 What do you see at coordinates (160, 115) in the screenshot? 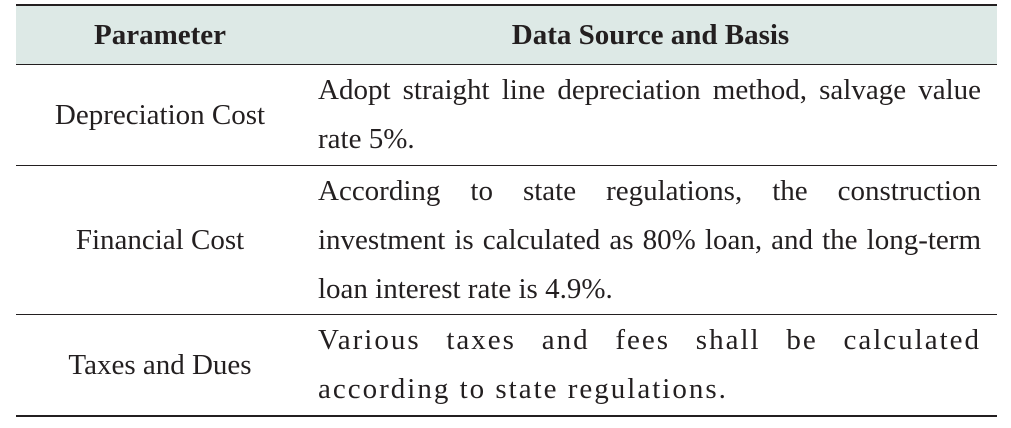
I see `parameter-cell: Depreciation Cost` at bounding box center [160, 115].